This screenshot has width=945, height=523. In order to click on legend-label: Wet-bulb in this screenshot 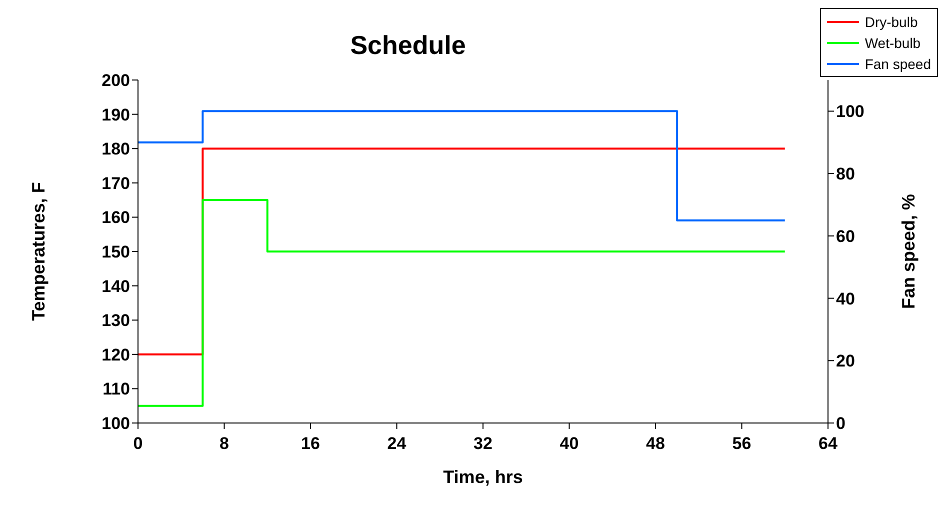, I will do `click(892, 42)`.